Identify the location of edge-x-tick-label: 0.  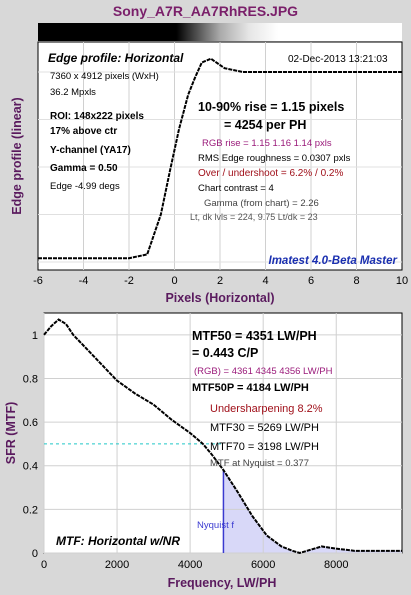
(174, 281).